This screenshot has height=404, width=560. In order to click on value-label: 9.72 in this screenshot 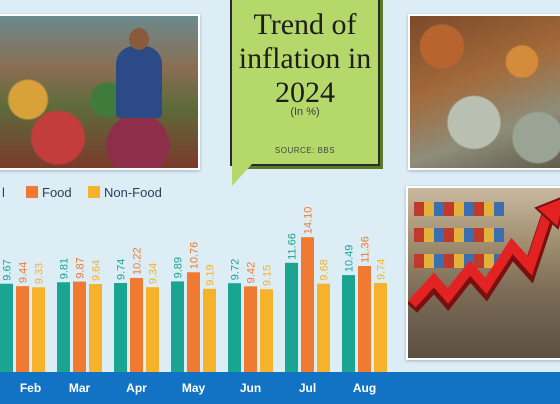, I will do `click(236, 269)`.